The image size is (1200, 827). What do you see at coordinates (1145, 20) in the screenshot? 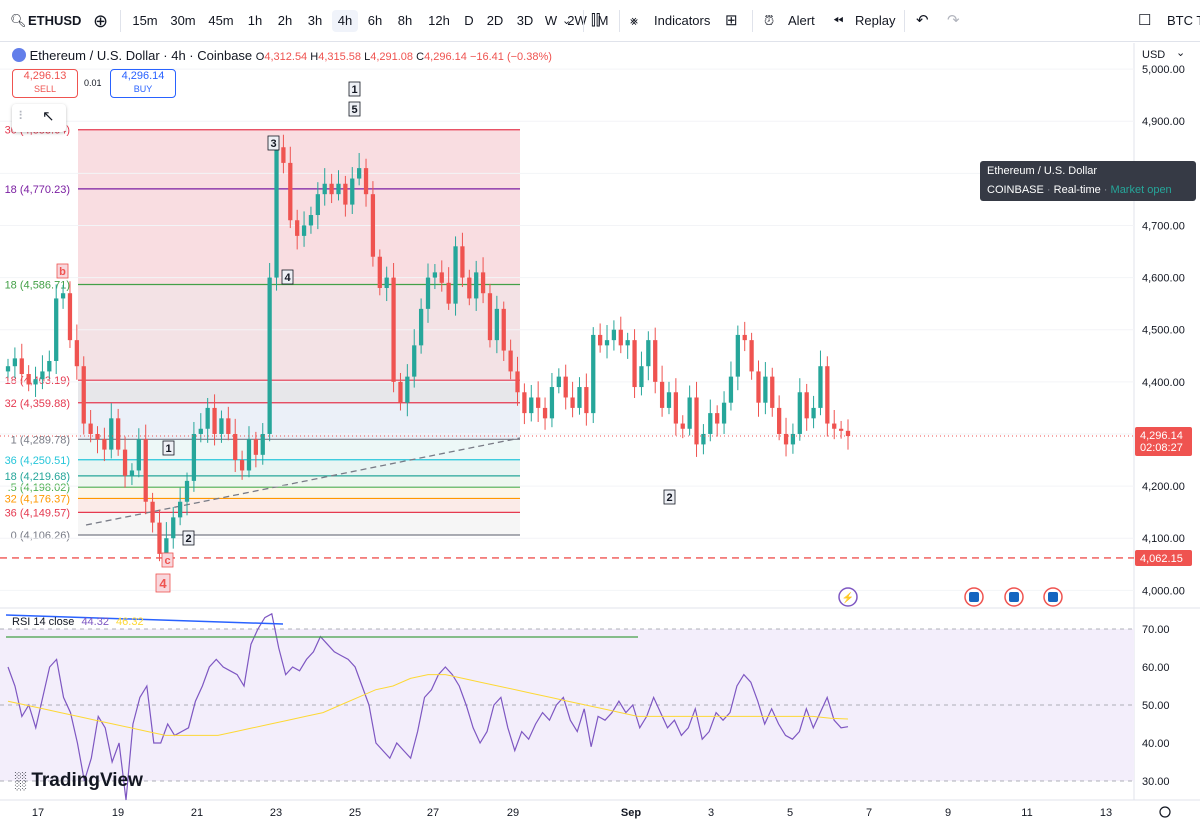
I see `compare-square-icon: ☐` at bounding box center [1145, 20].